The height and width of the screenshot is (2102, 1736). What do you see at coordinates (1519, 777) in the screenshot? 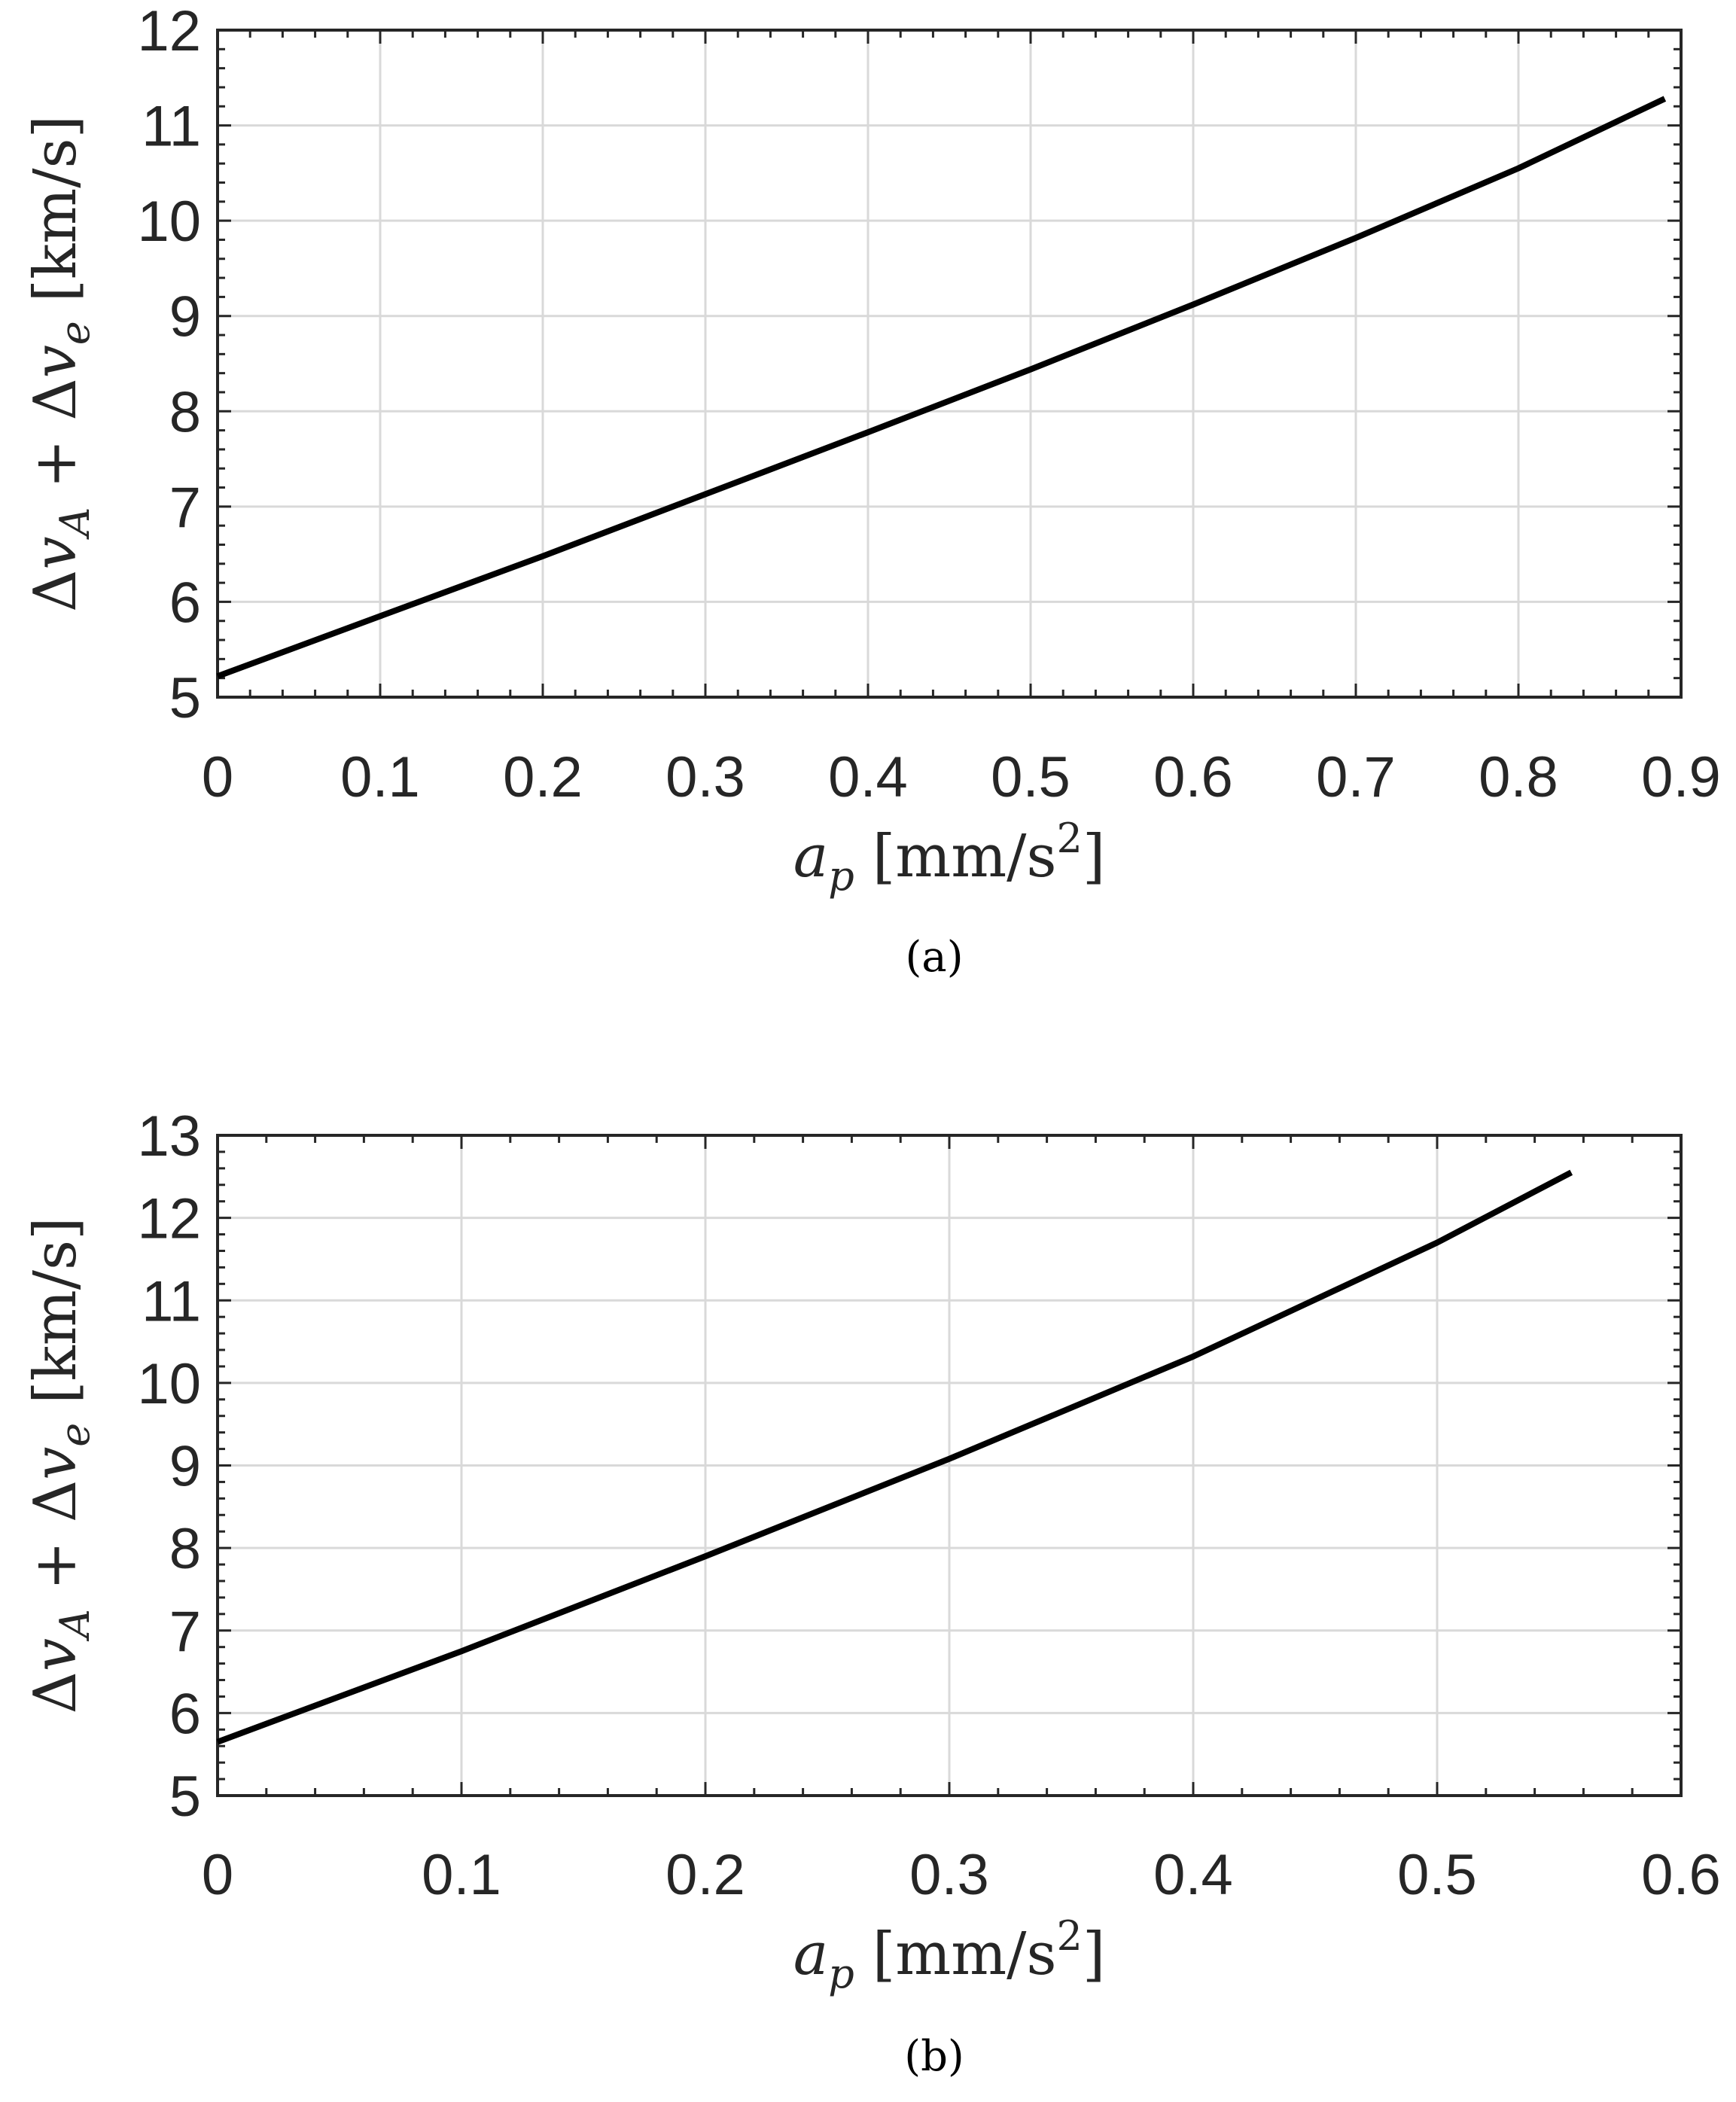
I see `x-tick-label: 0.8` at bounding box center [1519, 777].